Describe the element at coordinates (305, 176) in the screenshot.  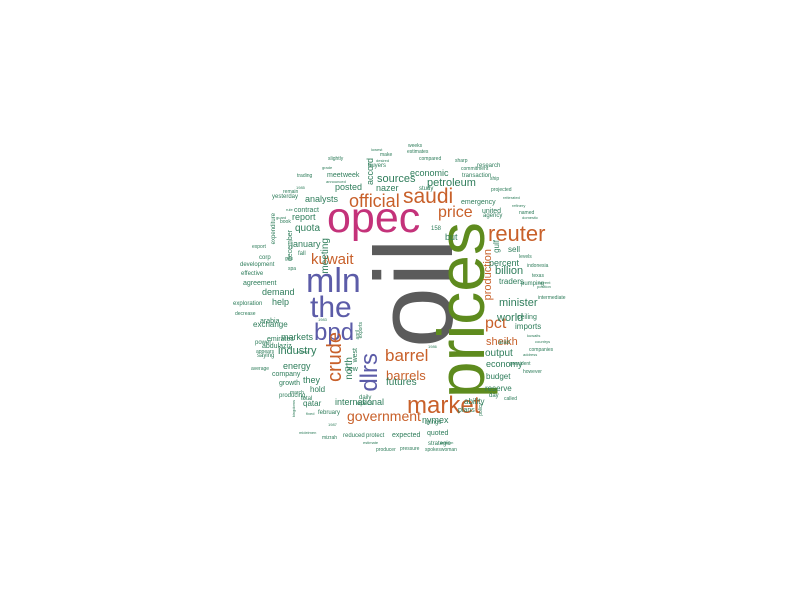
I see `word-trading: trading` at that location.